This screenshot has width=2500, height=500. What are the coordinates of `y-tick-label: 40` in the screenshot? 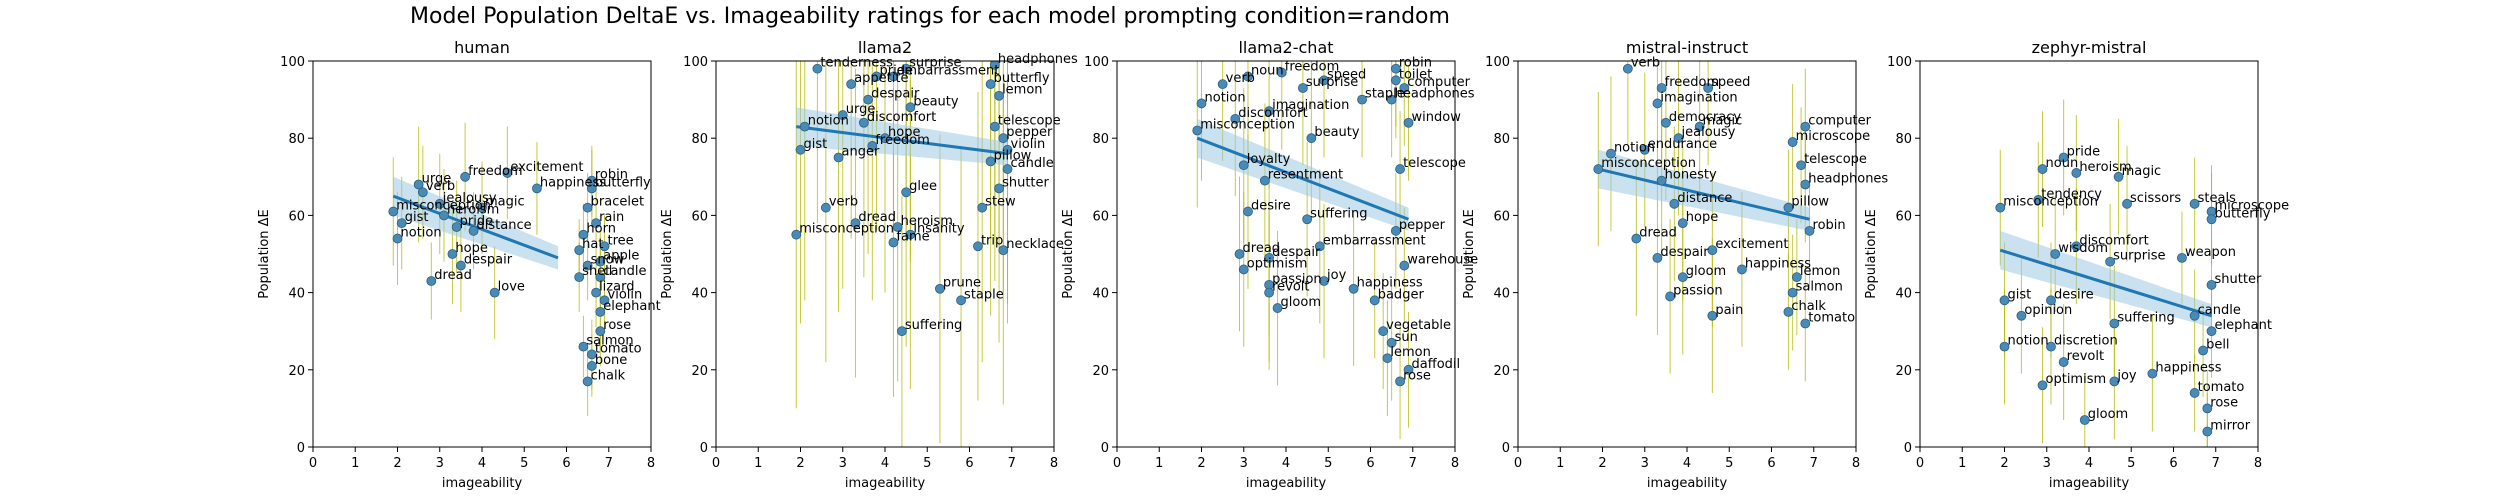 It's located at (296, 294).